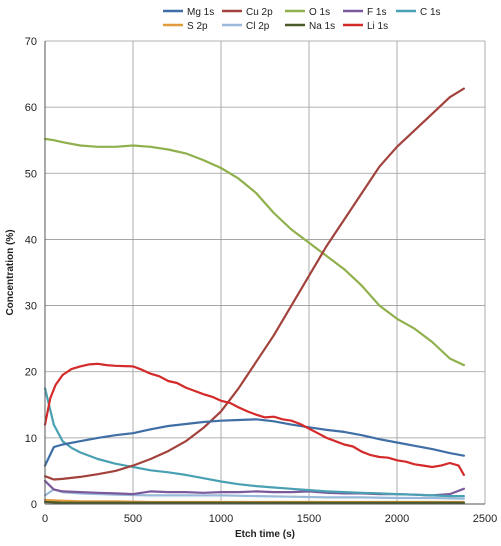 The image size is (501, 546). Describe the element at coordinates (31, 108) in the screenshot. I see `y-tick-label: 60` at that location.